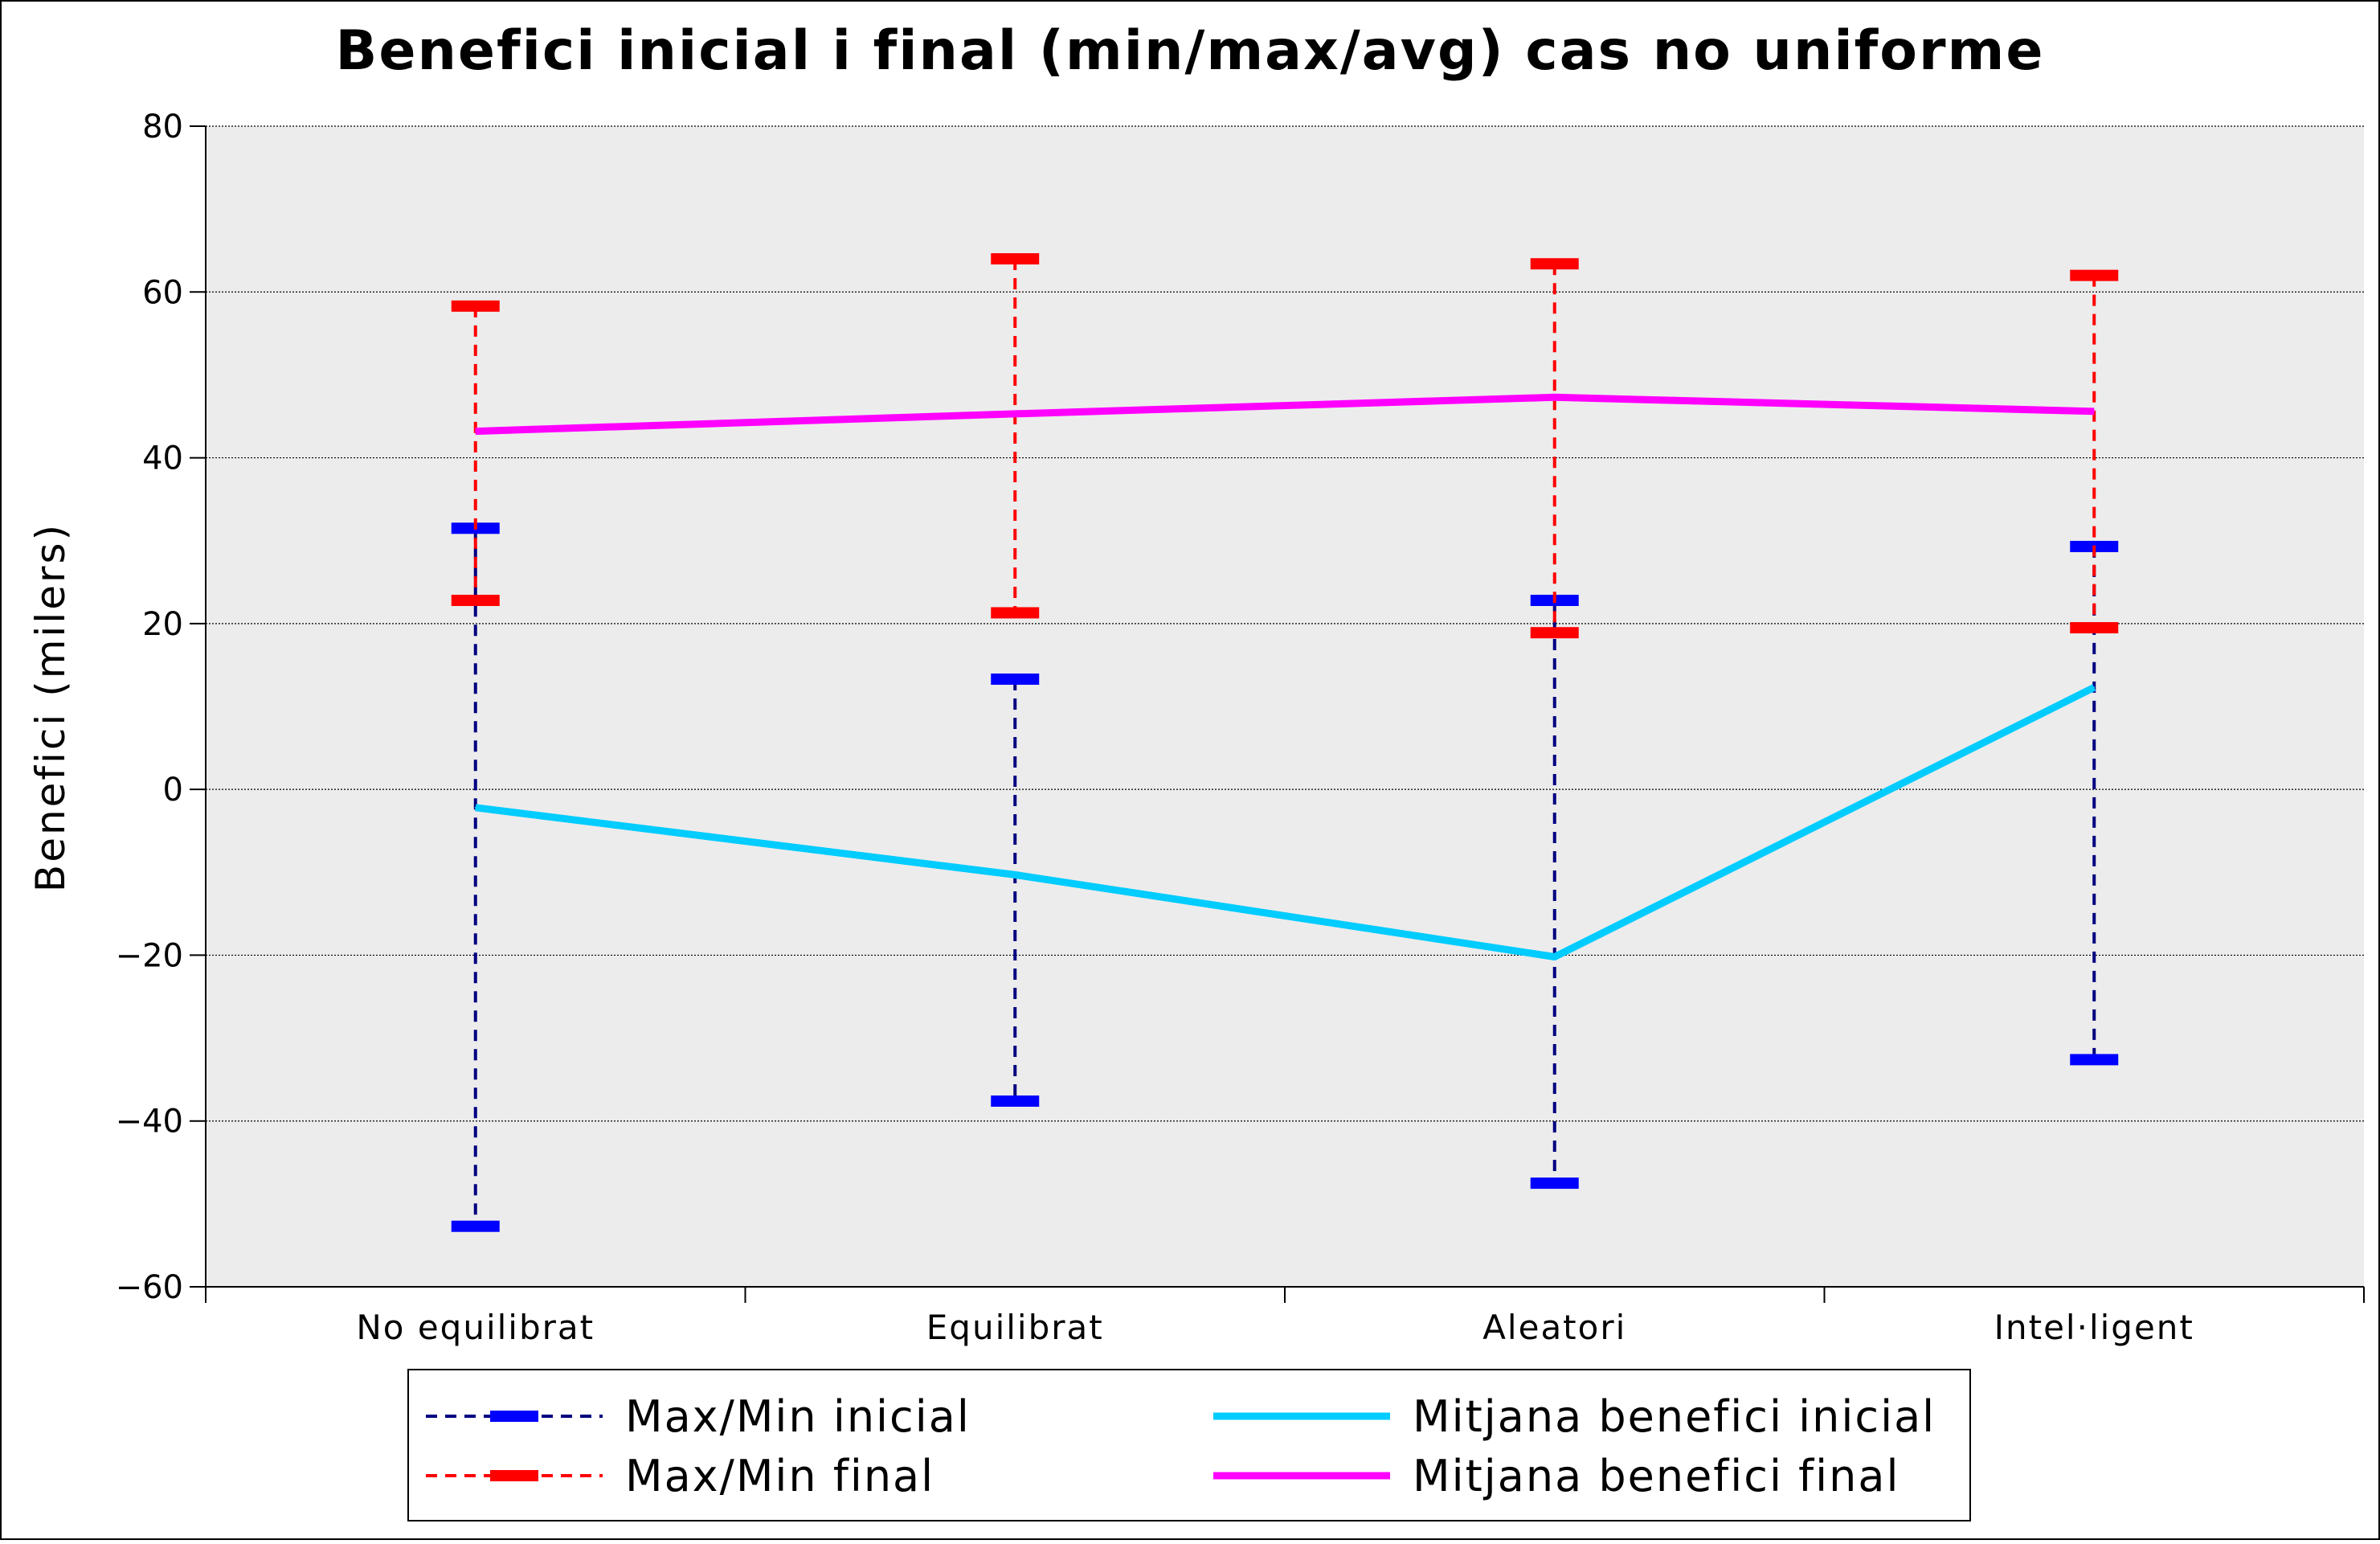  Describe the element at coordinates (1656, 1476) in the screenshot. I see `legend-label-3: Mitjana benefici final` at that location.